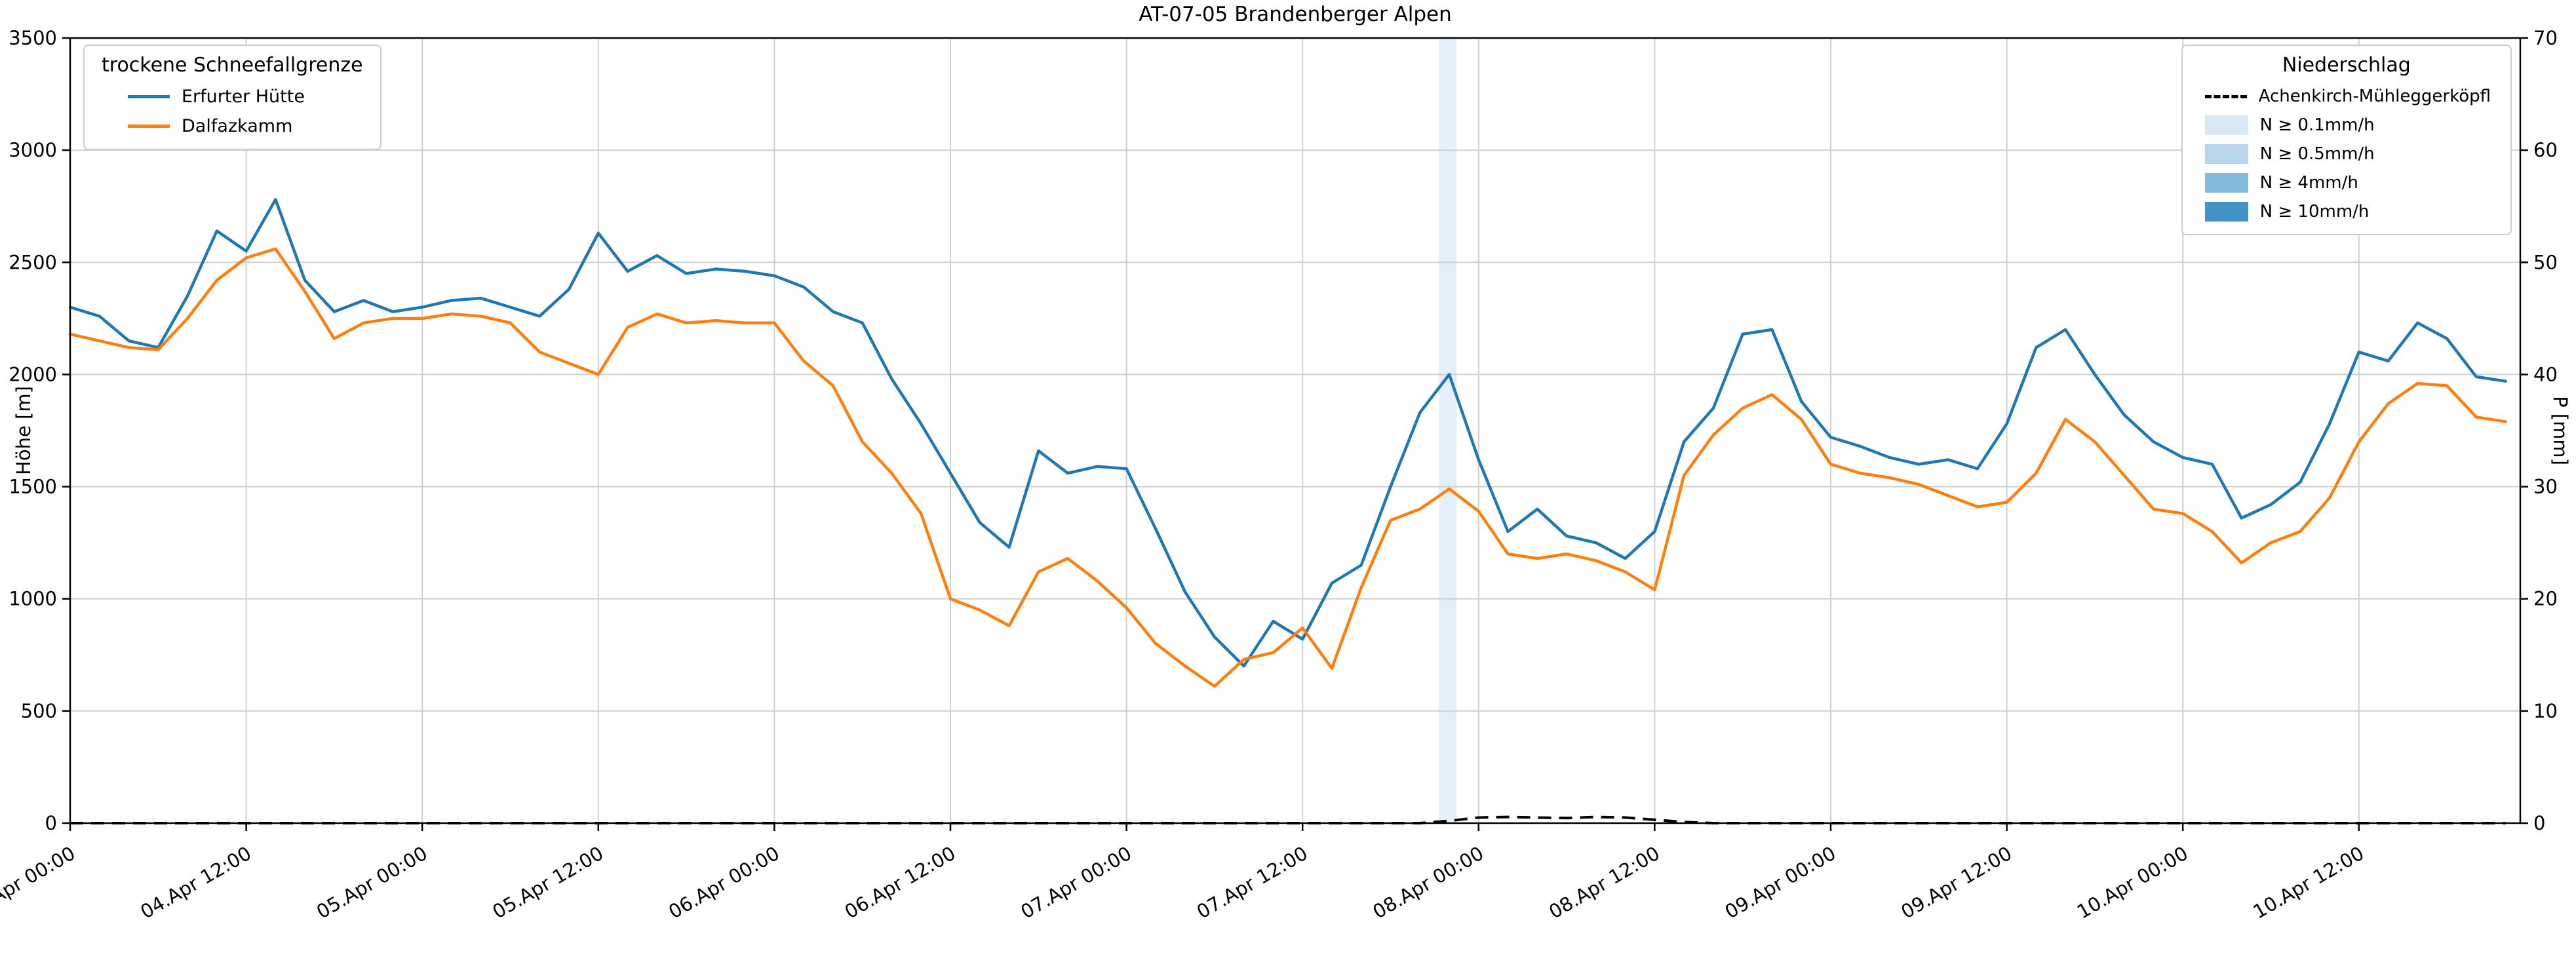 The height and width of the screenshot is (966, 2576). What do you see at coordinates (1252, 882) in the screenshot?
I see `x-tick-label: 07.Apr 12:00` at bounding box center [1252, 882].